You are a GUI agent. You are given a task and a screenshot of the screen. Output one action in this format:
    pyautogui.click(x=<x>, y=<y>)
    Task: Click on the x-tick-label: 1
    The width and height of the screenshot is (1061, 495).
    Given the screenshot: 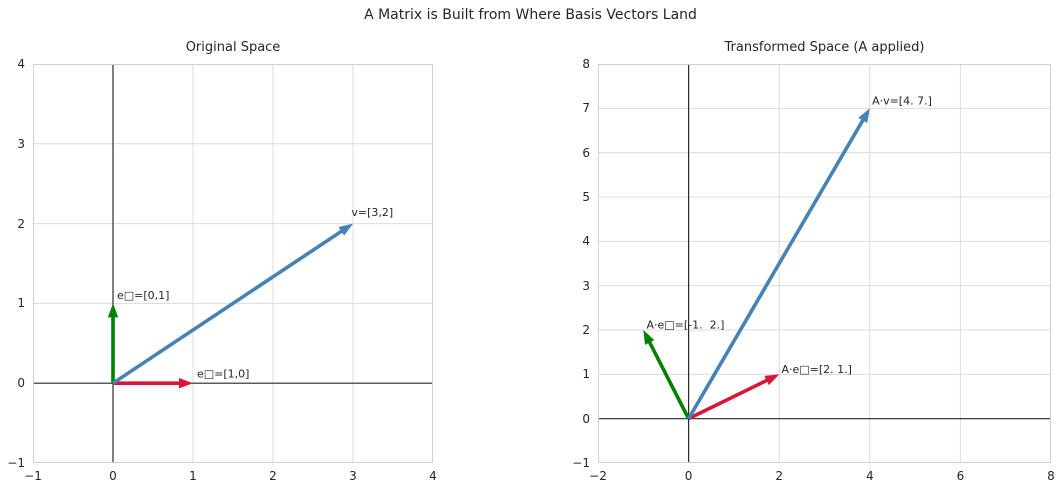 What is the action you would take?
    pyautogui.click(x=193, y=476)
    